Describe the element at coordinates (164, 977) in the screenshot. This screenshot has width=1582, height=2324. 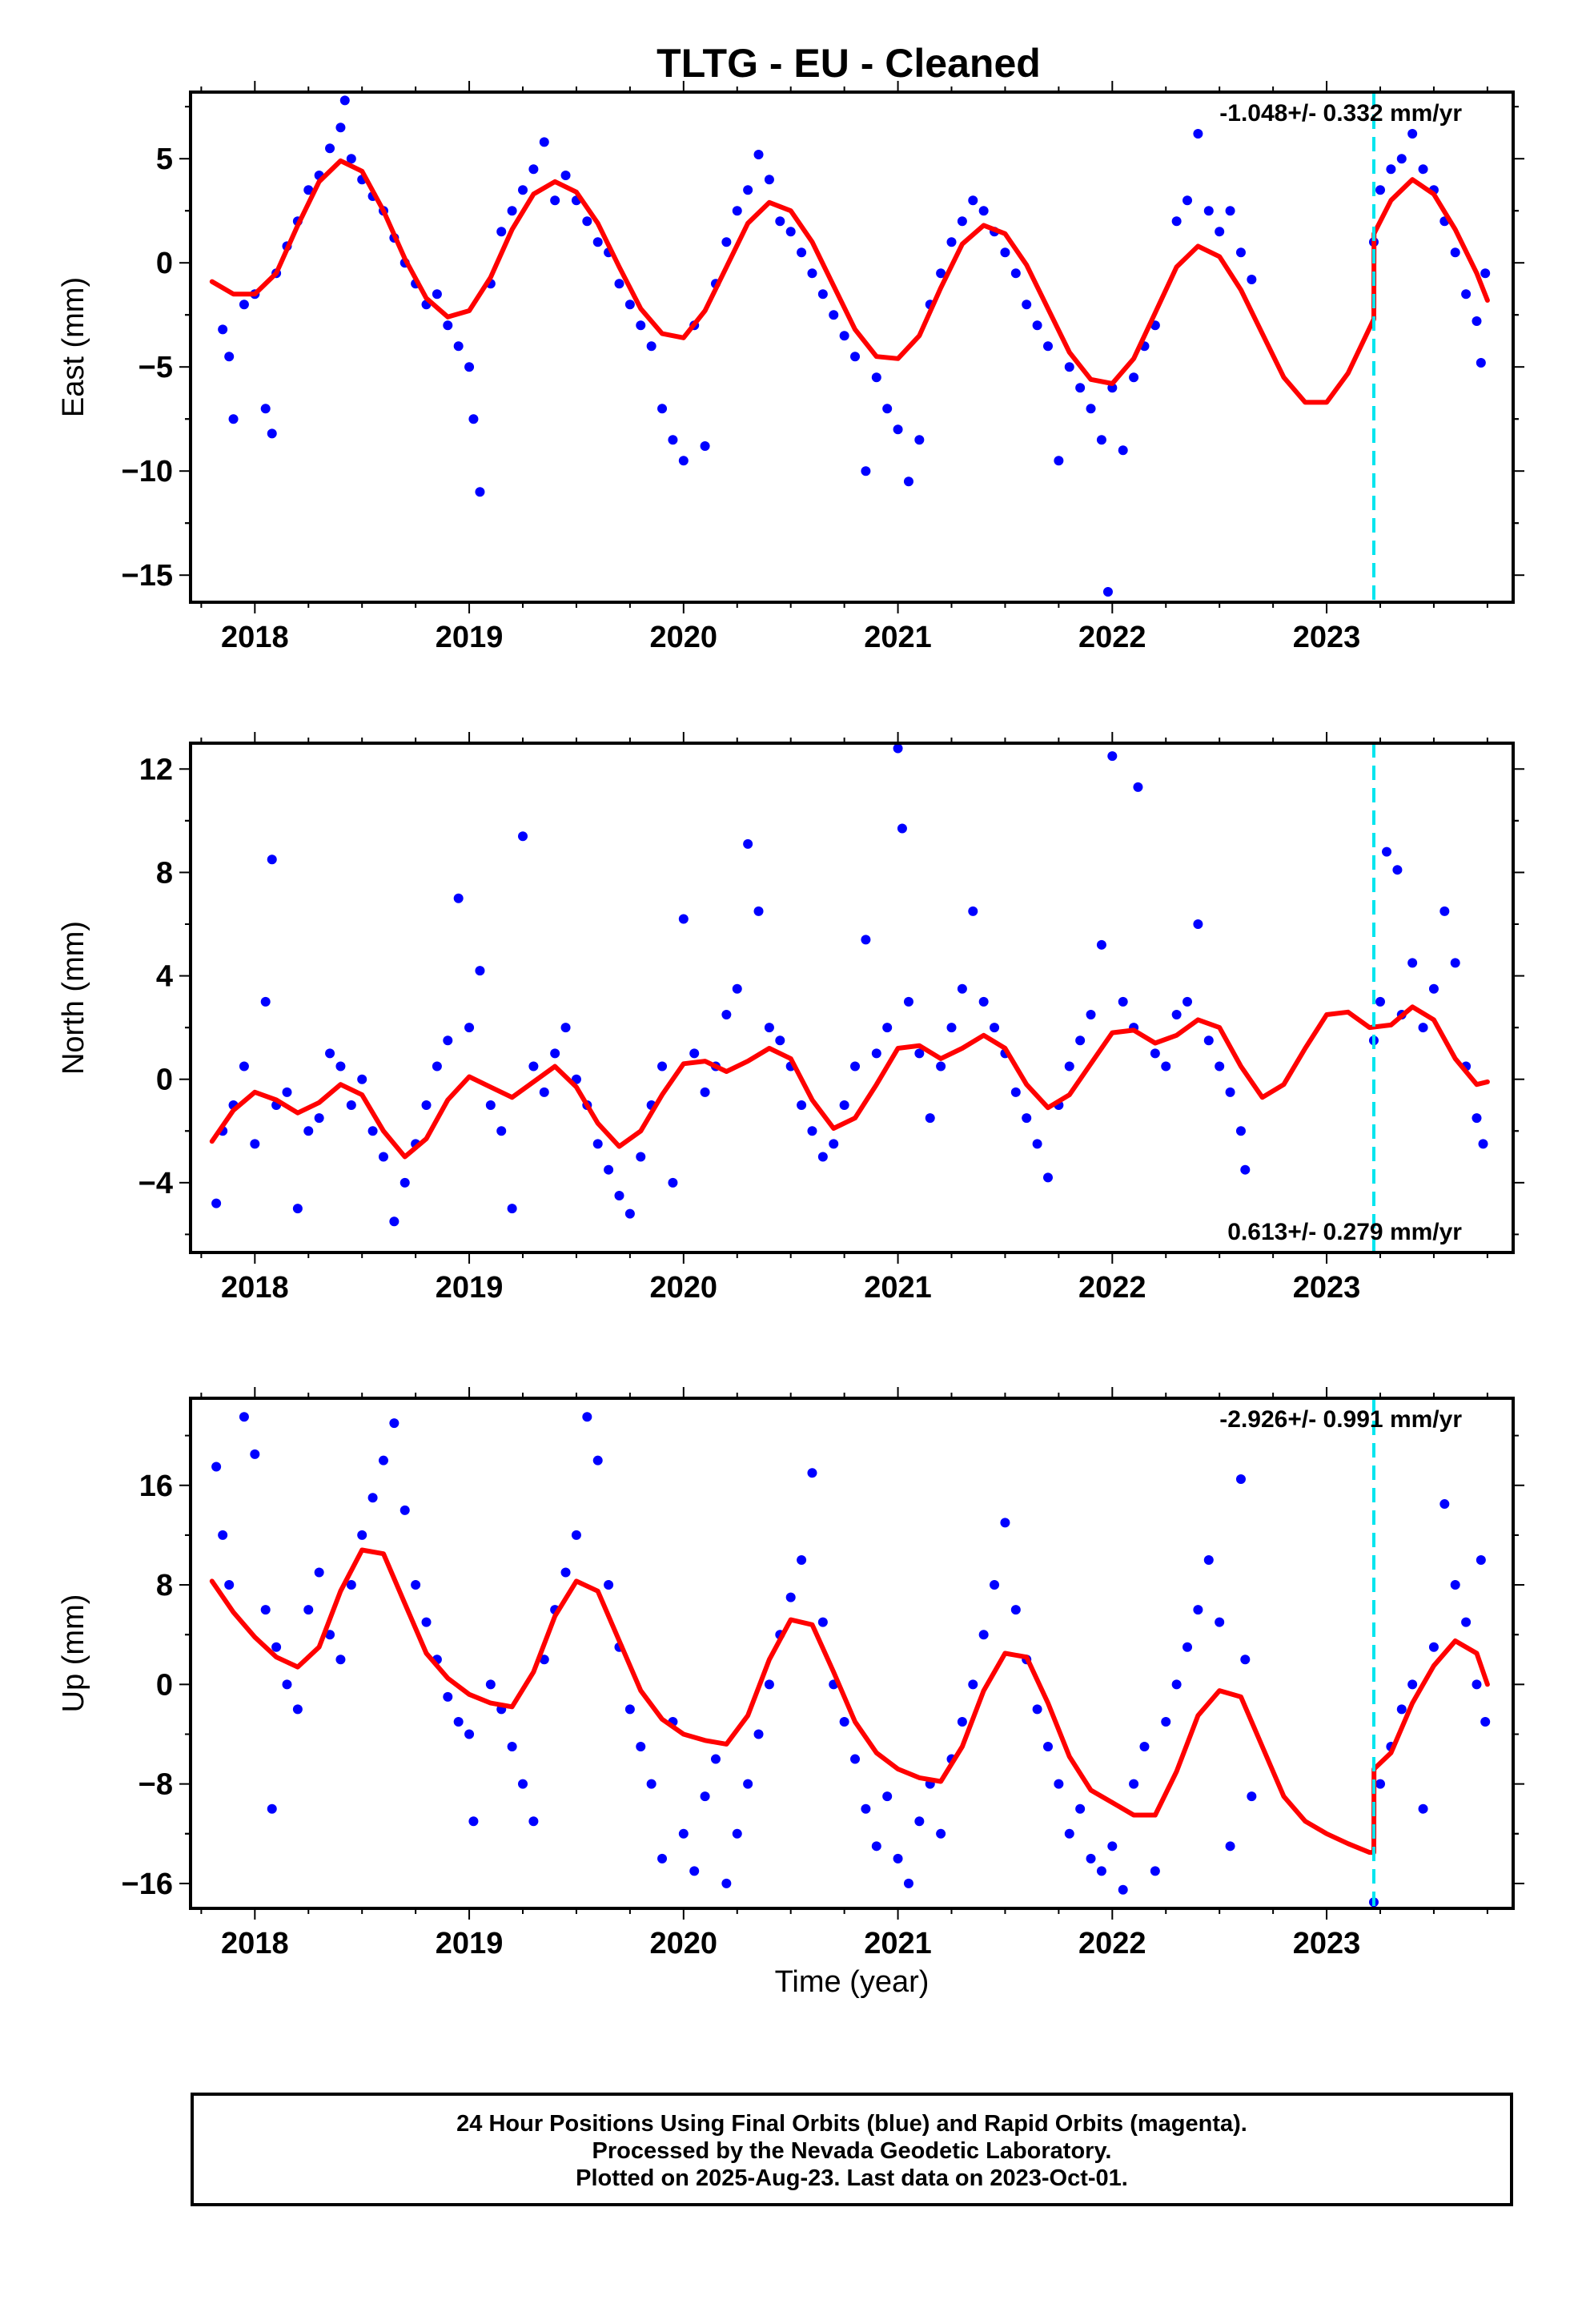
I see `y-tick-label: 4` at that location.